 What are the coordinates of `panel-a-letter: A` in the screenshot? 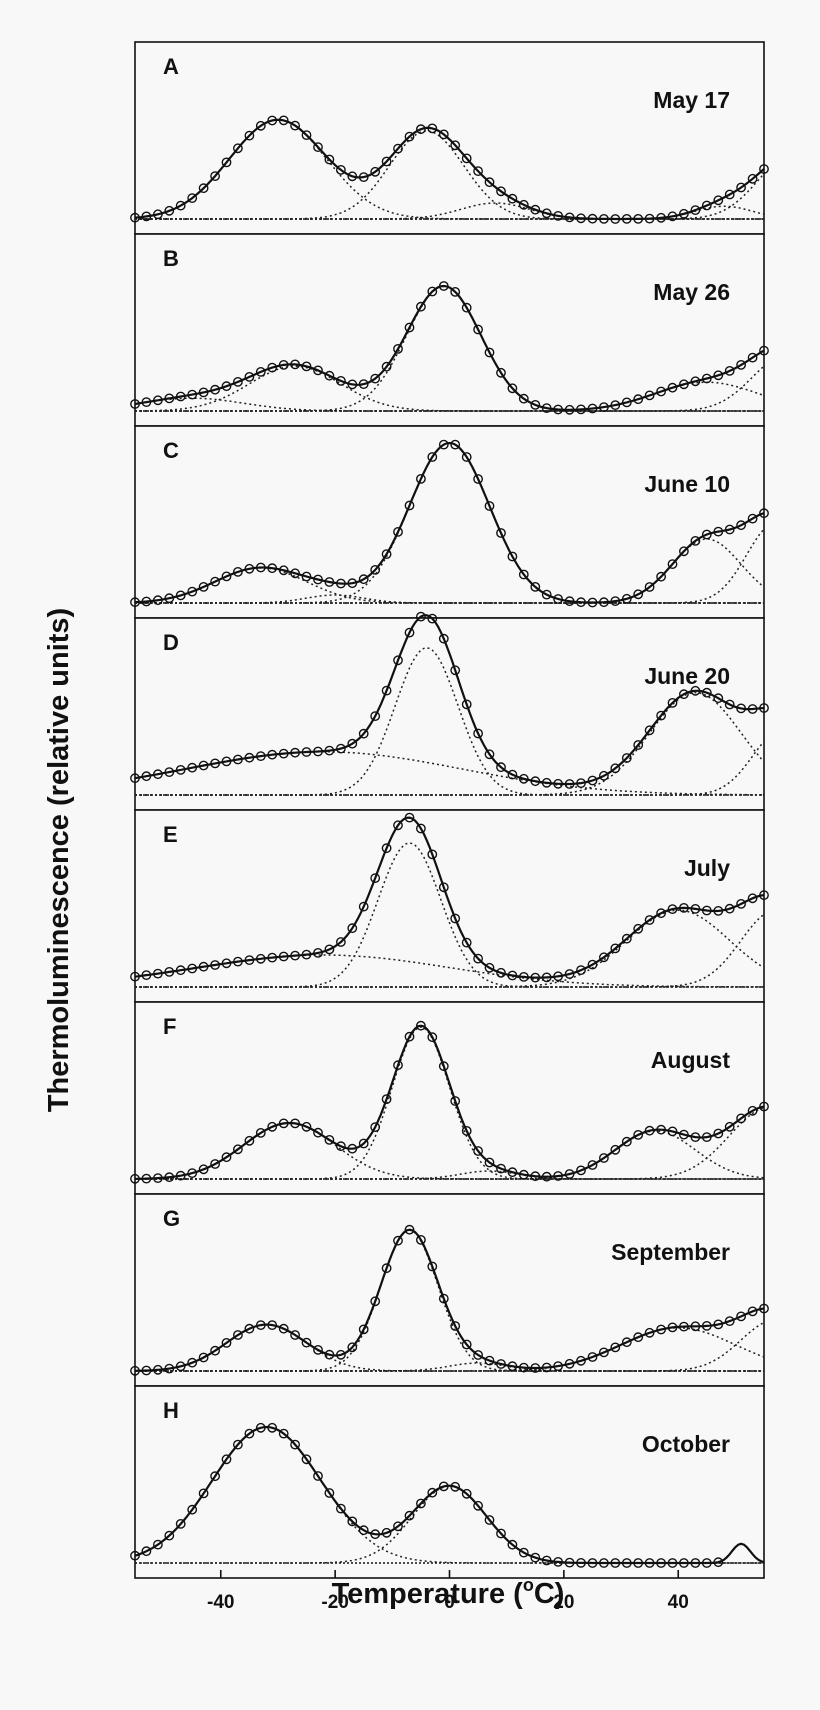 It's located at (171, 66).